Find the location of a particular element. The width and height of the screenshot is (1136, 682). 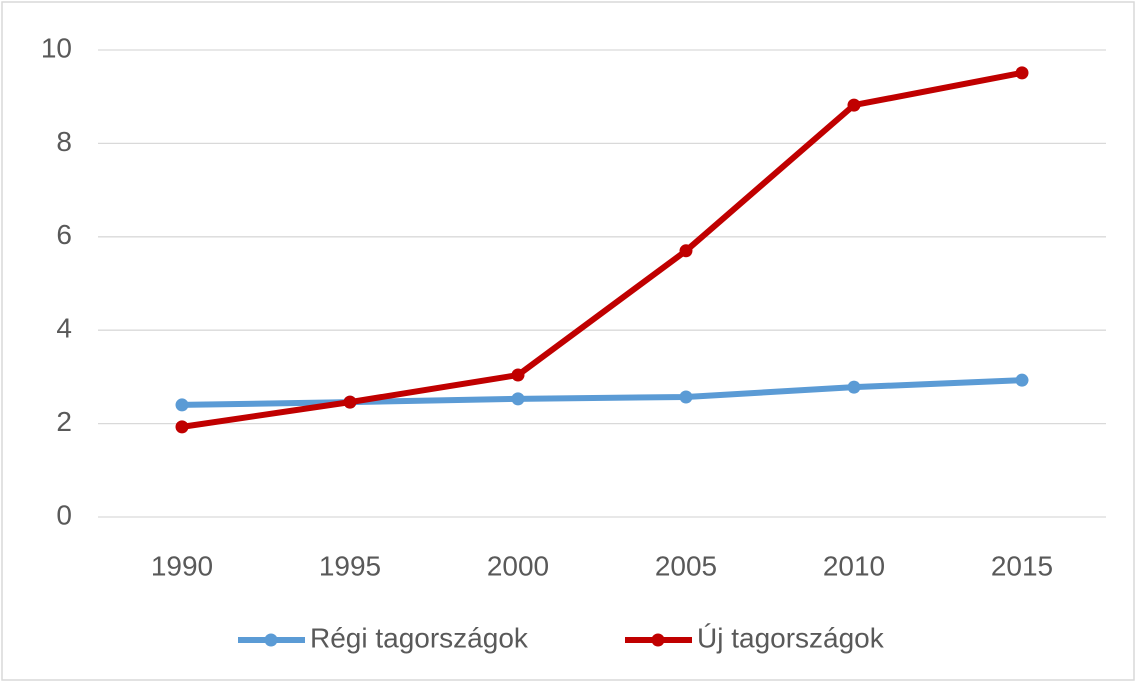

x-tick-label: 1995 is located at coordinates (350, 565).